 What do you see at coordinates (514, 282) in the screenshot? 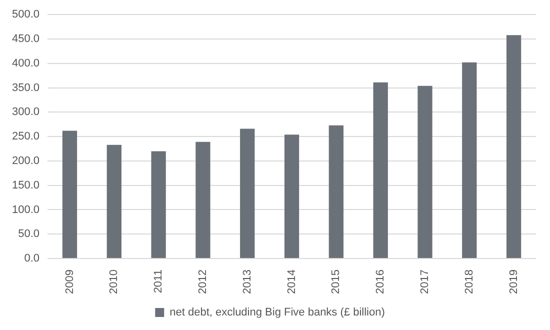
I see `x-tick-label: 2019` at bounding box center [514, 282].